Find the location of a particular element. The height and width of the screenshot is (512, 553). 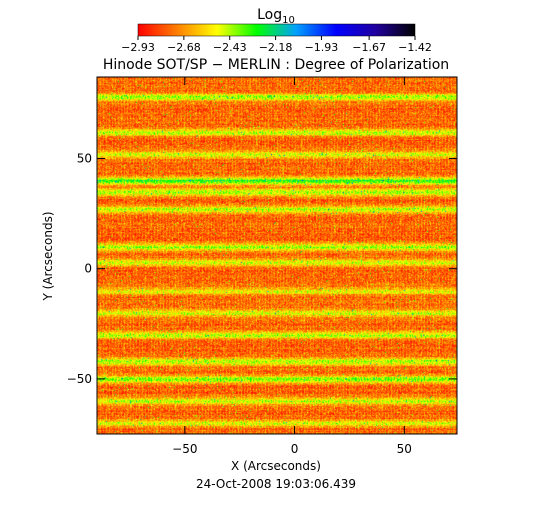

colorbar-title: Log10 is located at coordinates (276, 16).